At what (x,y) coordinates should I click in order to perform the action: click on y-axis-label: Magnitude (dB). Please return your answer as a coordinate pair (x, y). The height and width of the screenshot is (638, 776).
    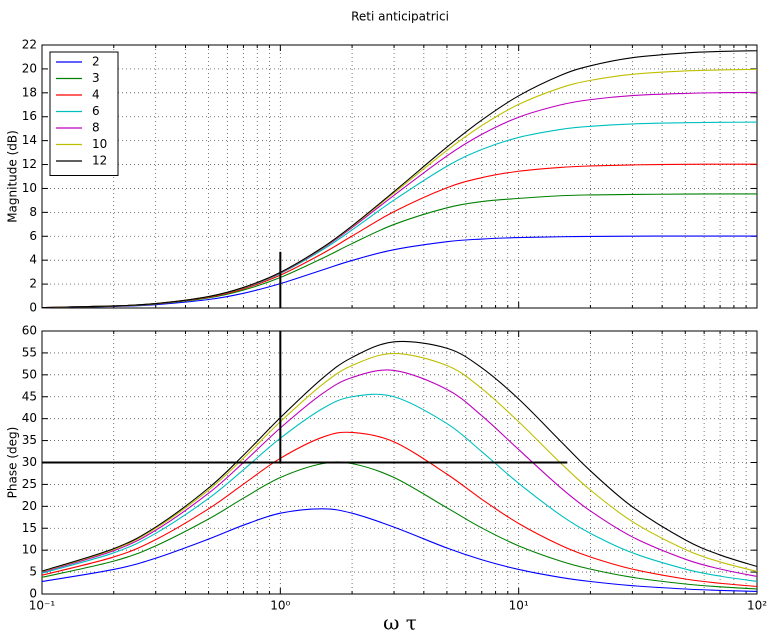
    Looking at the image, I should click on (13, 176).